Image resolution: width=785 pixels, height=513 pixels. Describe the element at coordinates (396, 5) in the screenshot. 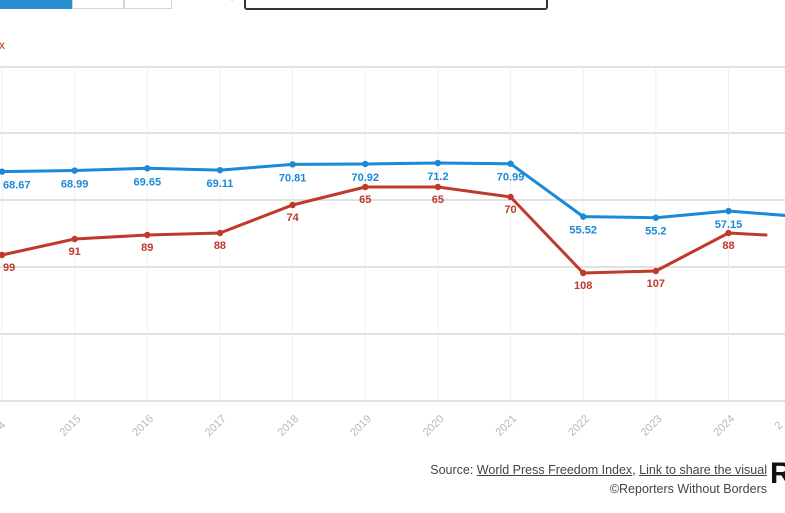

I see `country-search-input` at that location.